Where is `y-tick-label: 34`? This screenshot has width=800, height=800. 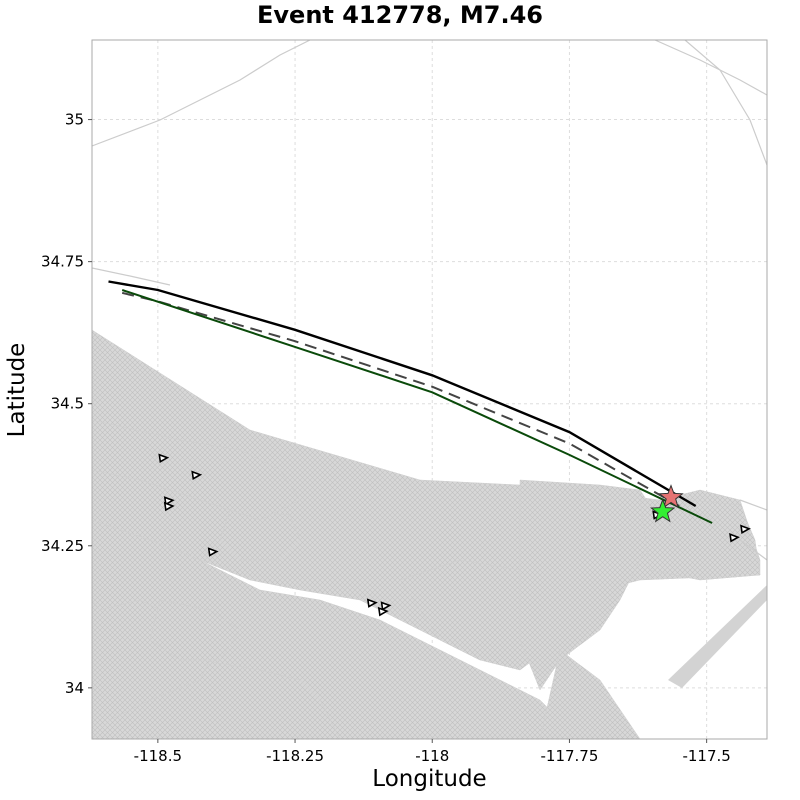 y-tick-label: 34 is located at coordinates (74, 688).